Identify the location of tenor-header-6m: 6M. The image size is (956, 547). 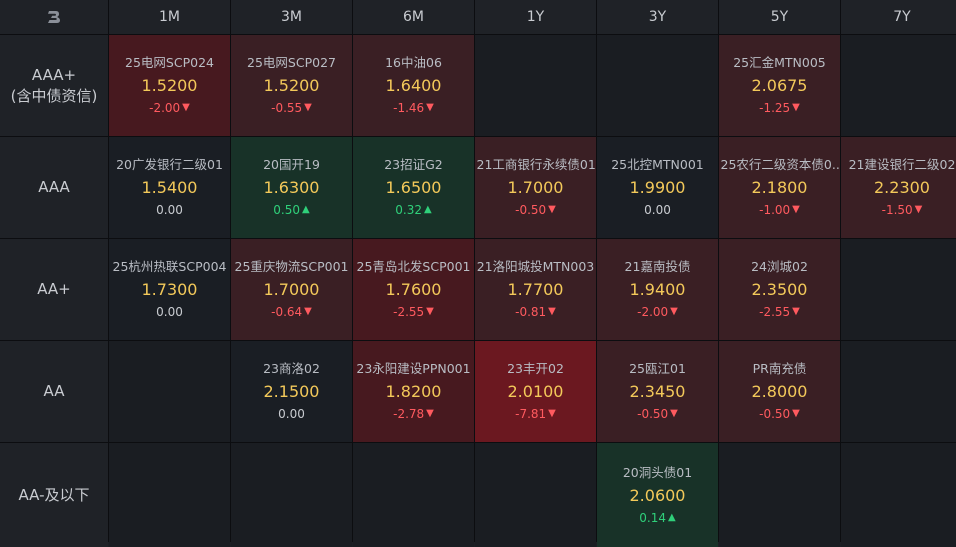
(413, 17).